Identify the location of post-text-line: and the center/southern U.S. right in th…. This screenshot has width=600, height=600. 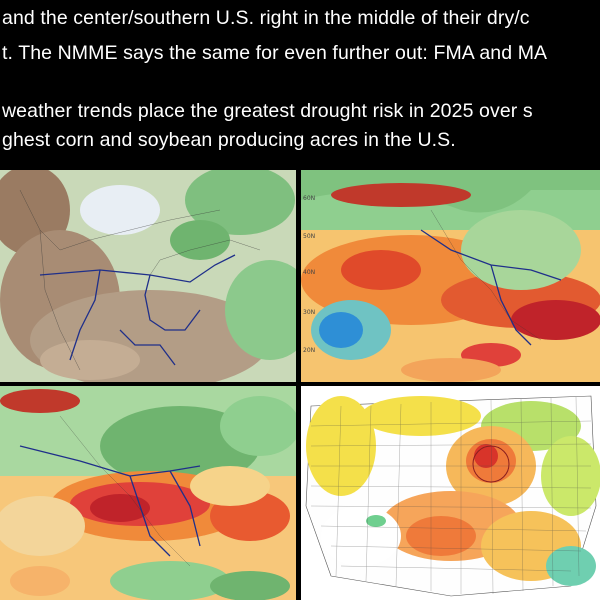
(266, 18).